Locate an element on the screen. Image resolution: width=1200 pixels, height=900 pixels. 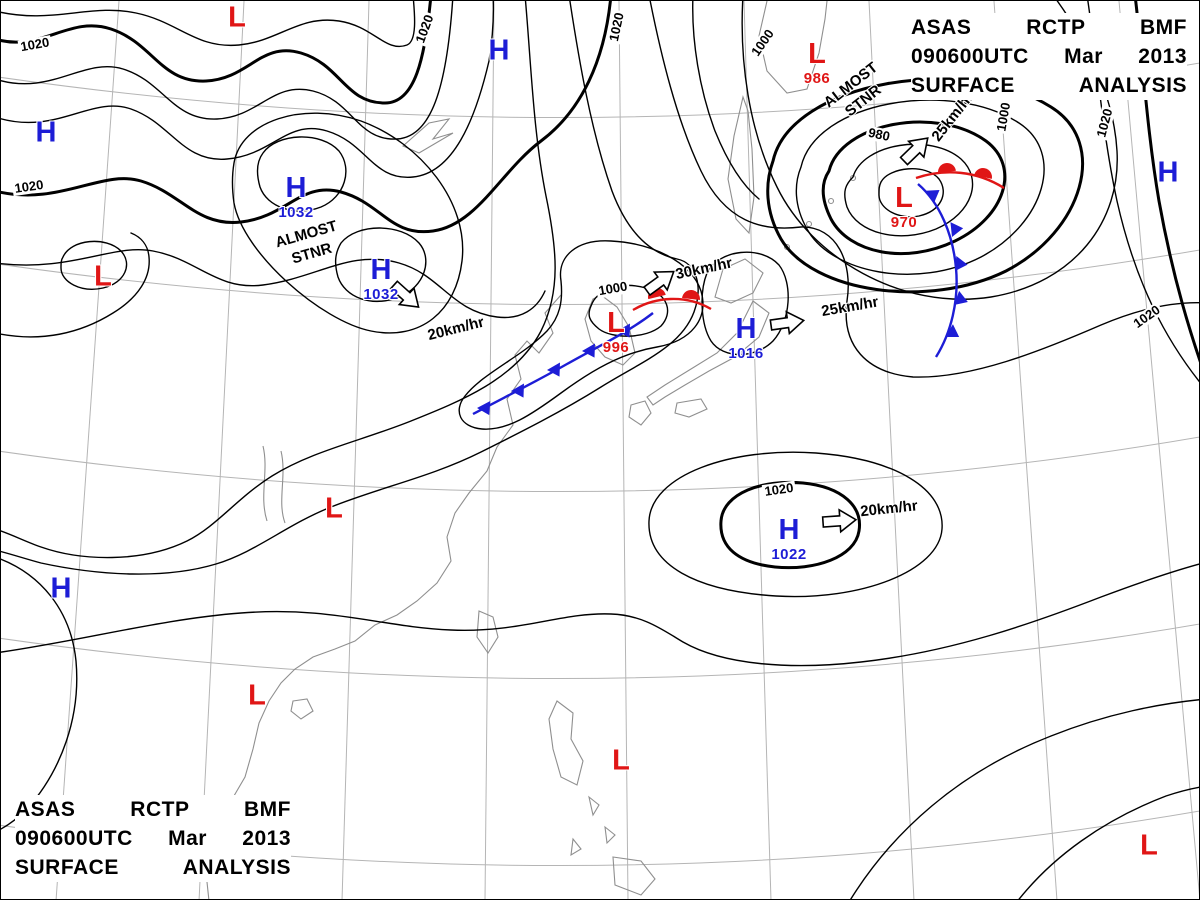
pressure-center-low: L 970 is located at coordinates (904, 206).